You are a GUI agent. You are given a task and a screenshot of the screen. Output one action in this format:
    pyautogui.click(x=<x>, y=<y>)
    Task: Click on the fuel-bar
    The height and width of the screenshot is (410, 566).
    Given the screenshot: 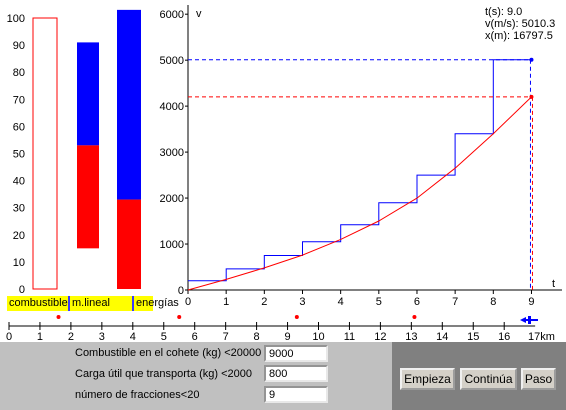 What is the action you would take?
    pyautogui.click(x=45, y=153)
    